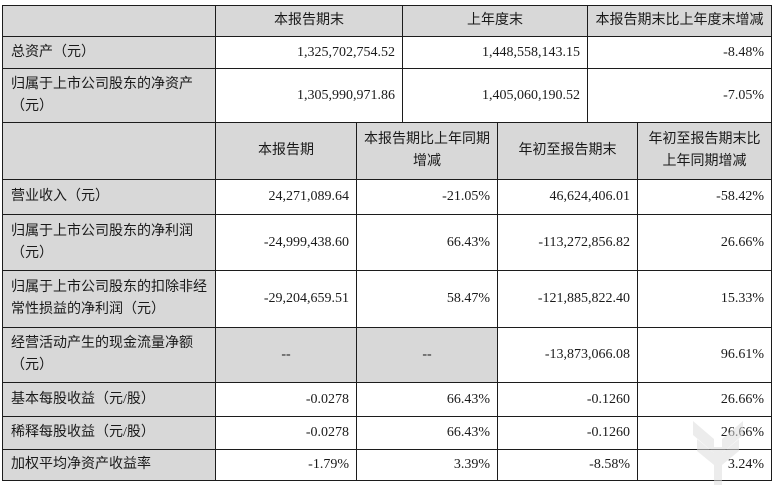  I want to click on value-cell: -1.79%, so click(286, 465).